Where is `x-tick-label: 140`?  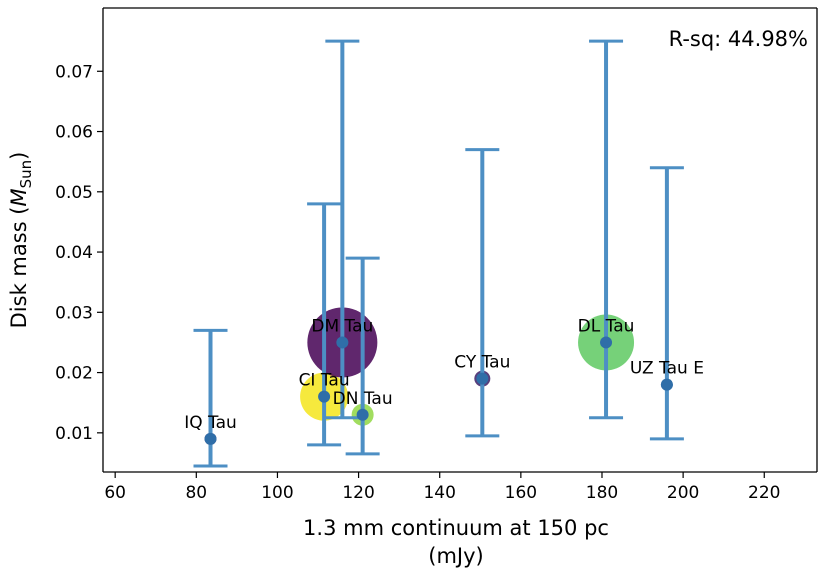 x-tick-label: 140 is located at coordinates (439, 493).